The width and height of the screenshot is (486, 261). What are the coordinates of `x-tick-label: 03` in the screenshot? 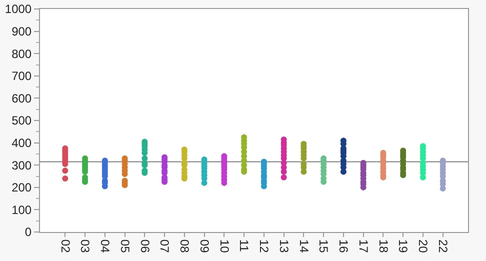 It's located at (85, 246).